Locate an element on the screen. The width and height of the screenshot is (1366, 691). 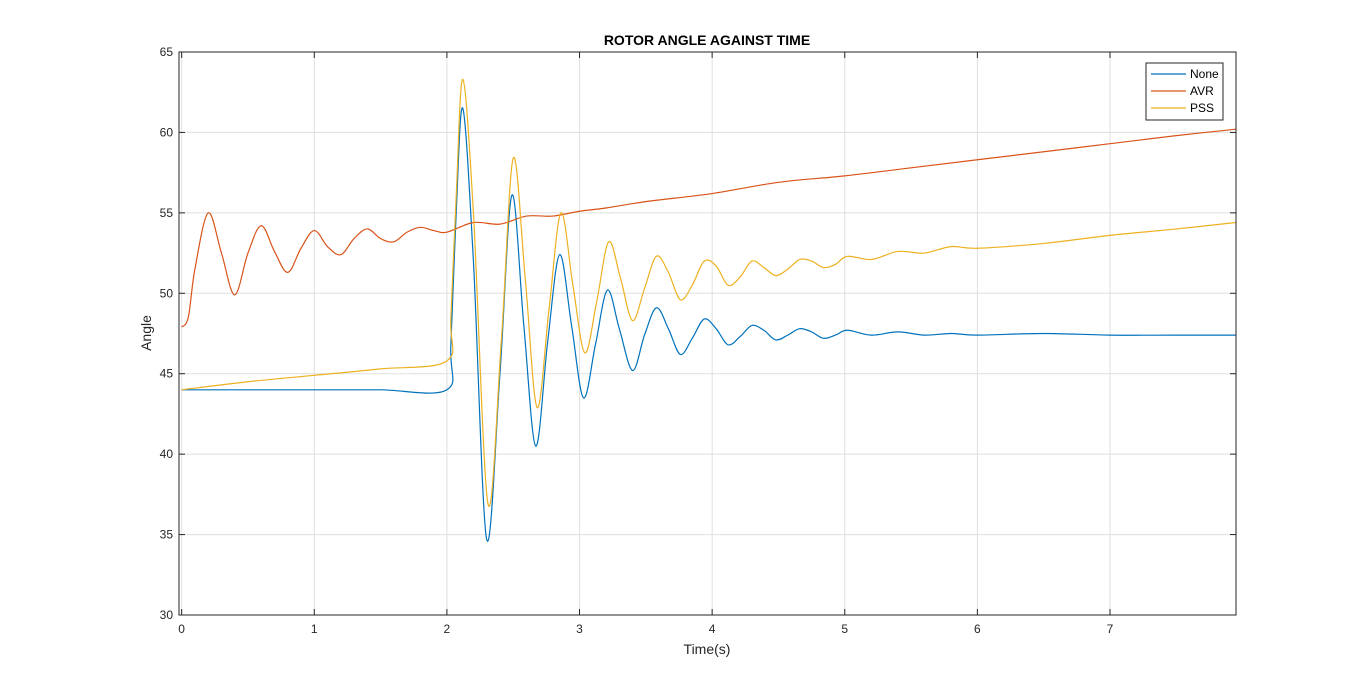
y-tick-label: 35 is located at coordinates (167, 535).